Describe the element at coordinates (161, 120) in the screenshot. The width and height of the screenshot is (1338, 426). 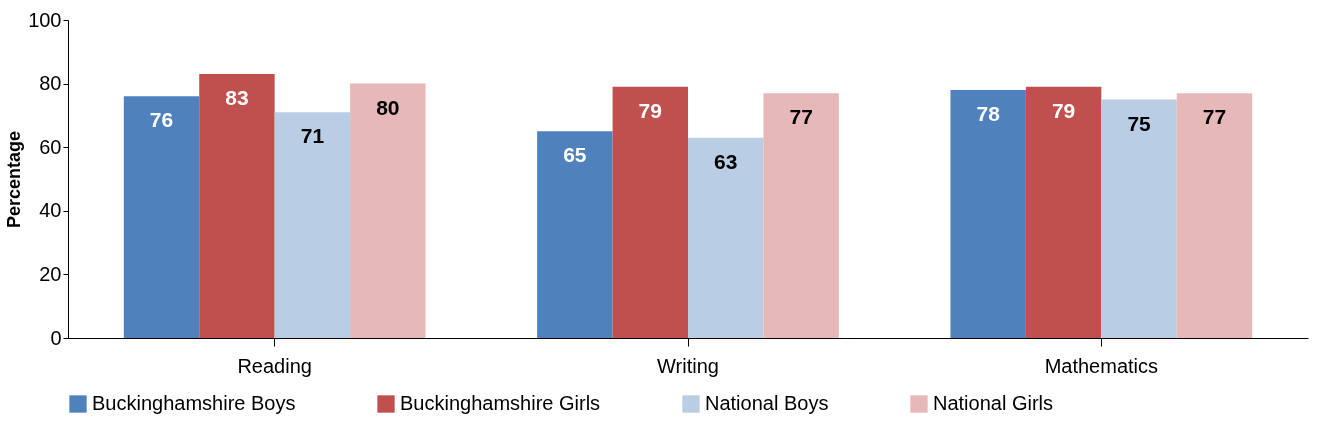
I see `data-label: 76` at that location.